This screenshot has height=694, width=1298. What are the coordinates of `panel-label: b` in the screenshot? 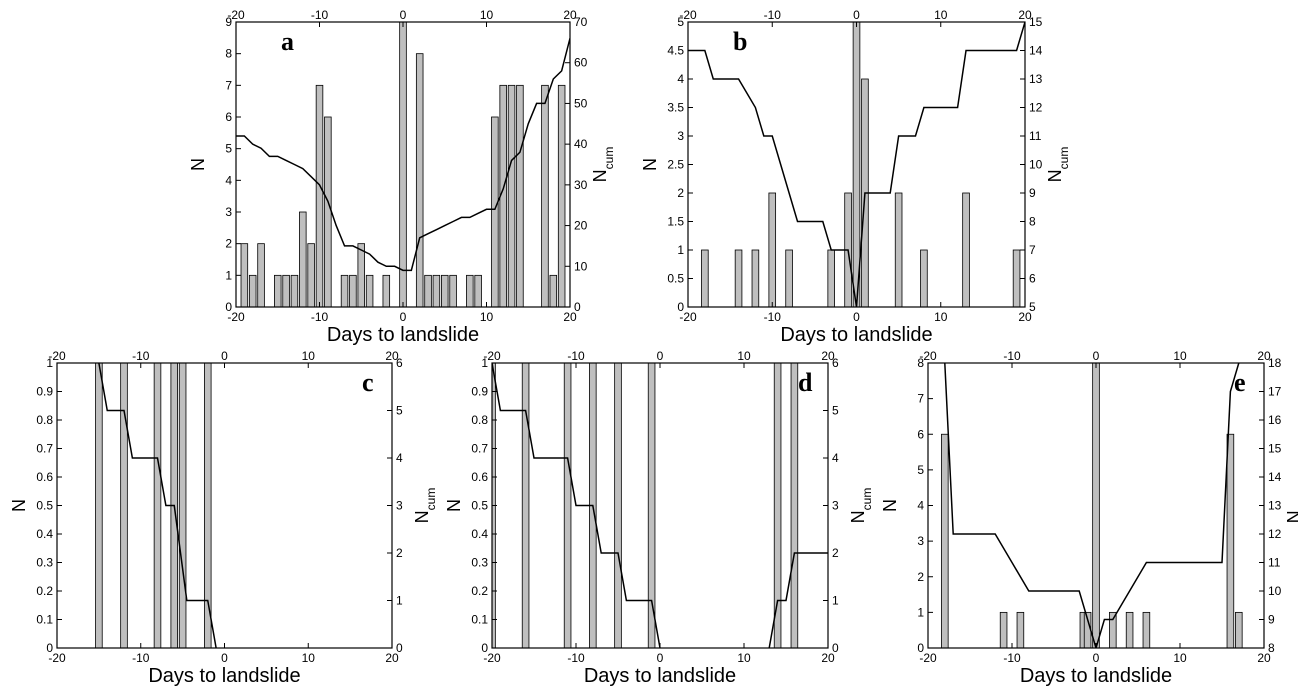 It's located at (740, 41).